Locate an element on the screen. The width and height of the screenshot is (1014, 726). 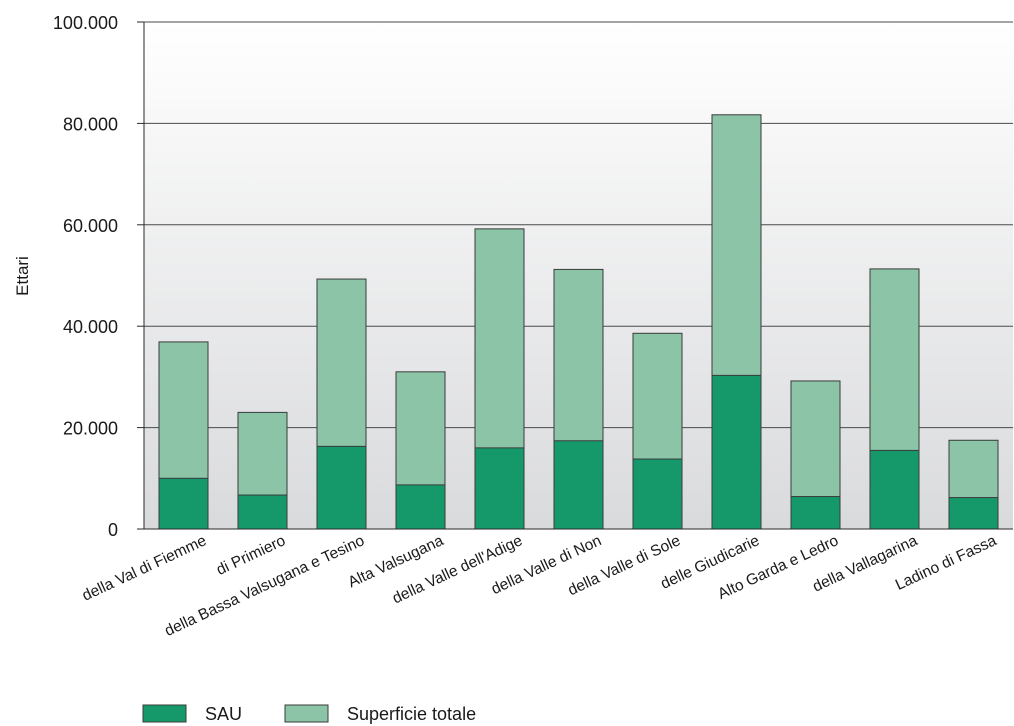
legend-label-sau: SAU is located at coordinates (223, 714).